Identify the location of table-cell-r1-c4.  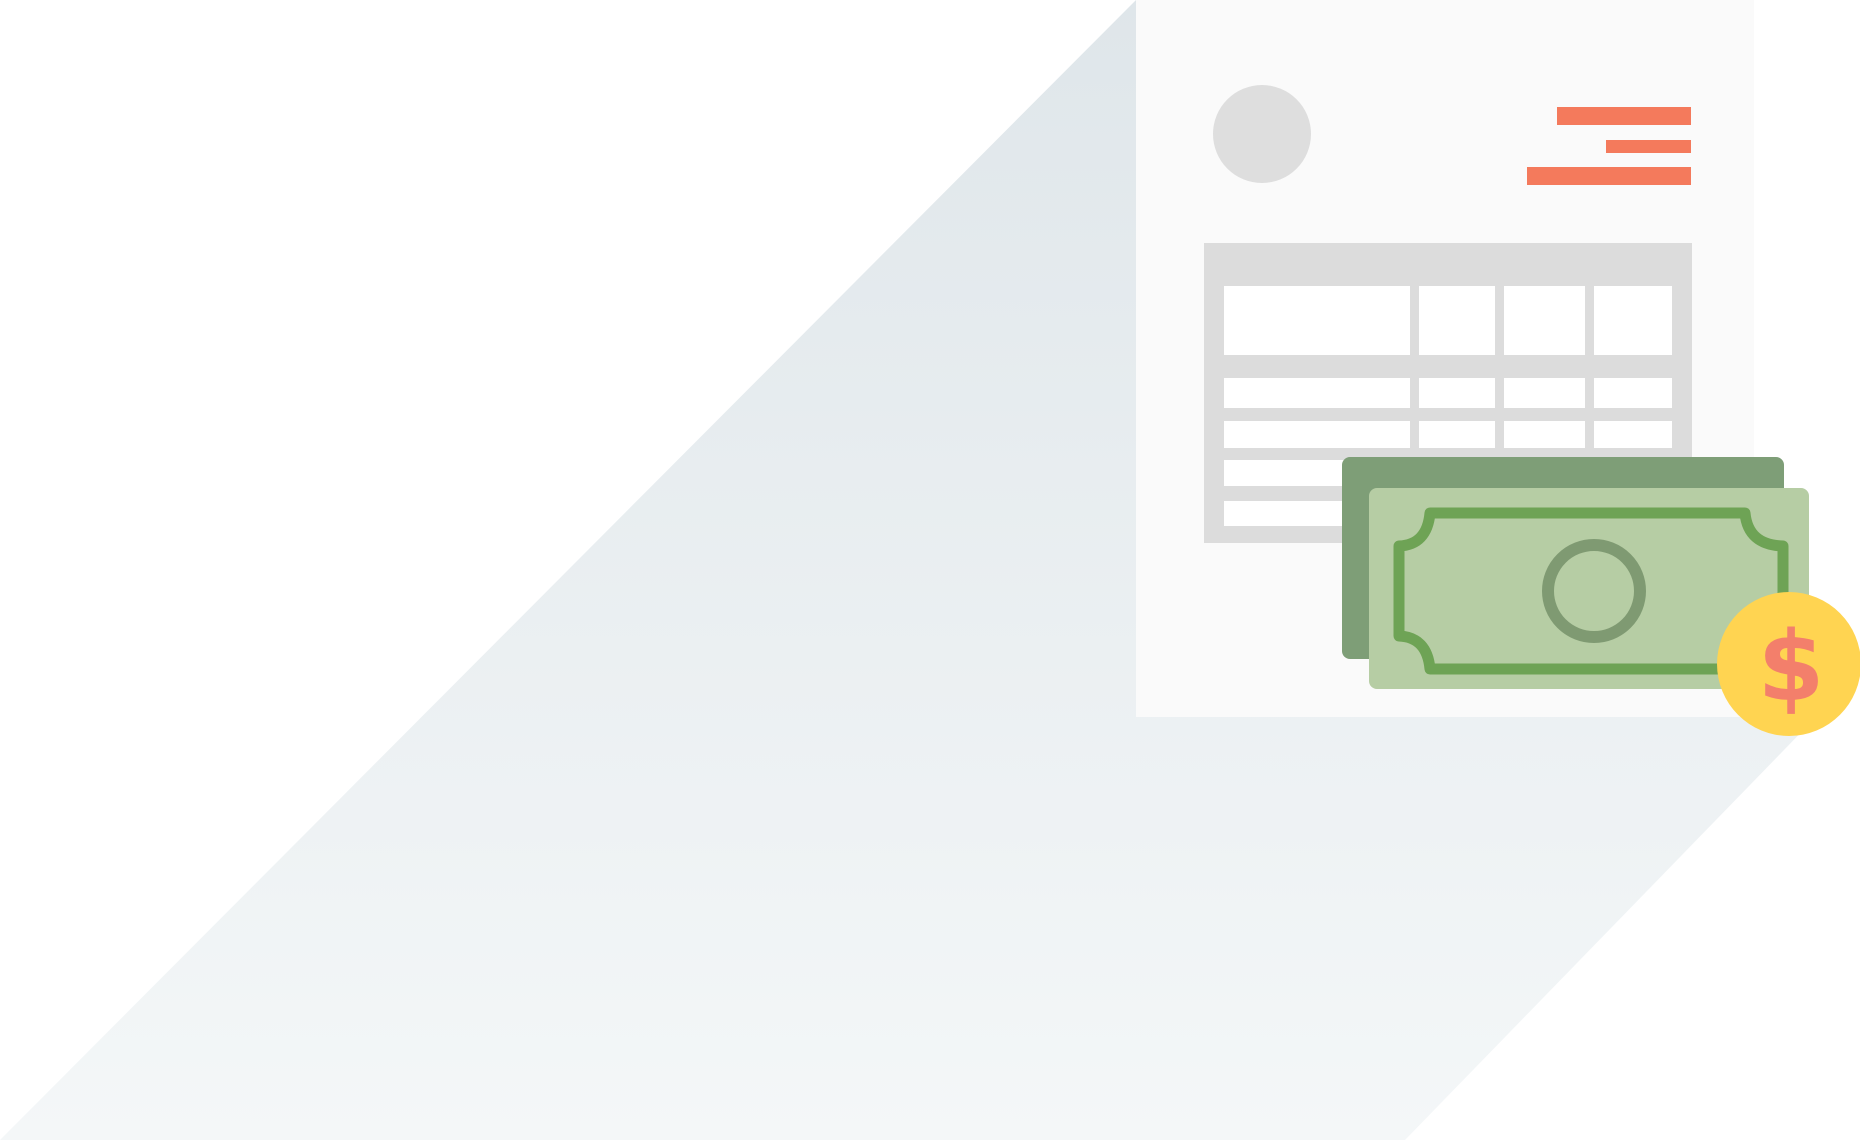
(1633, 320).